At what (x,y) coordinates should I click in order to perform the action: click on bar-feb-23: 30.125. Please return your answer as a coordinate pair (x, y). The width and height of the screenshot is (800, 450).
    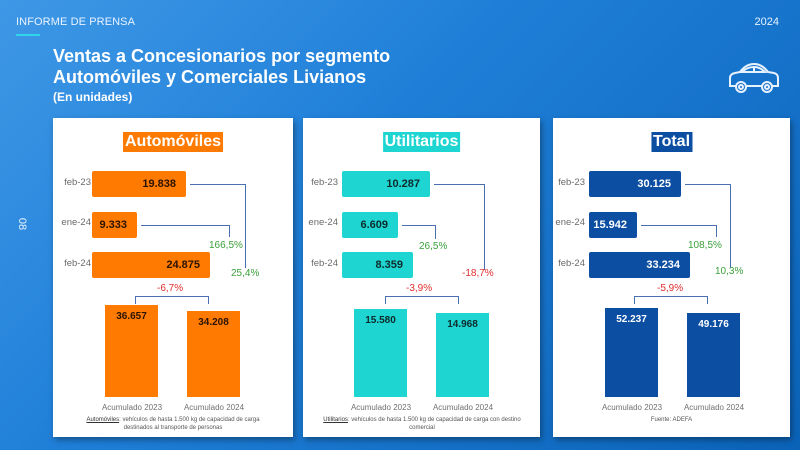
    Looking at the image, I should click on (635, 184).